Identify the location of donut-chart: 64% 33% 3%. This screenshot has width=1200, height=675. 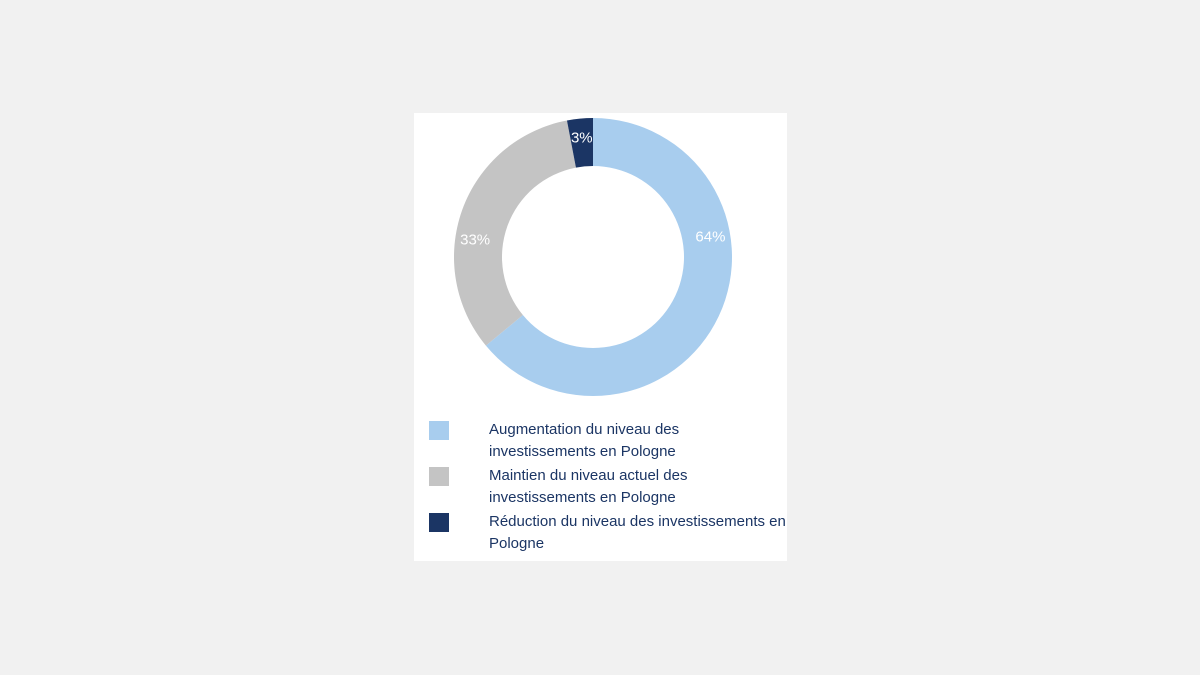
(593, 257).